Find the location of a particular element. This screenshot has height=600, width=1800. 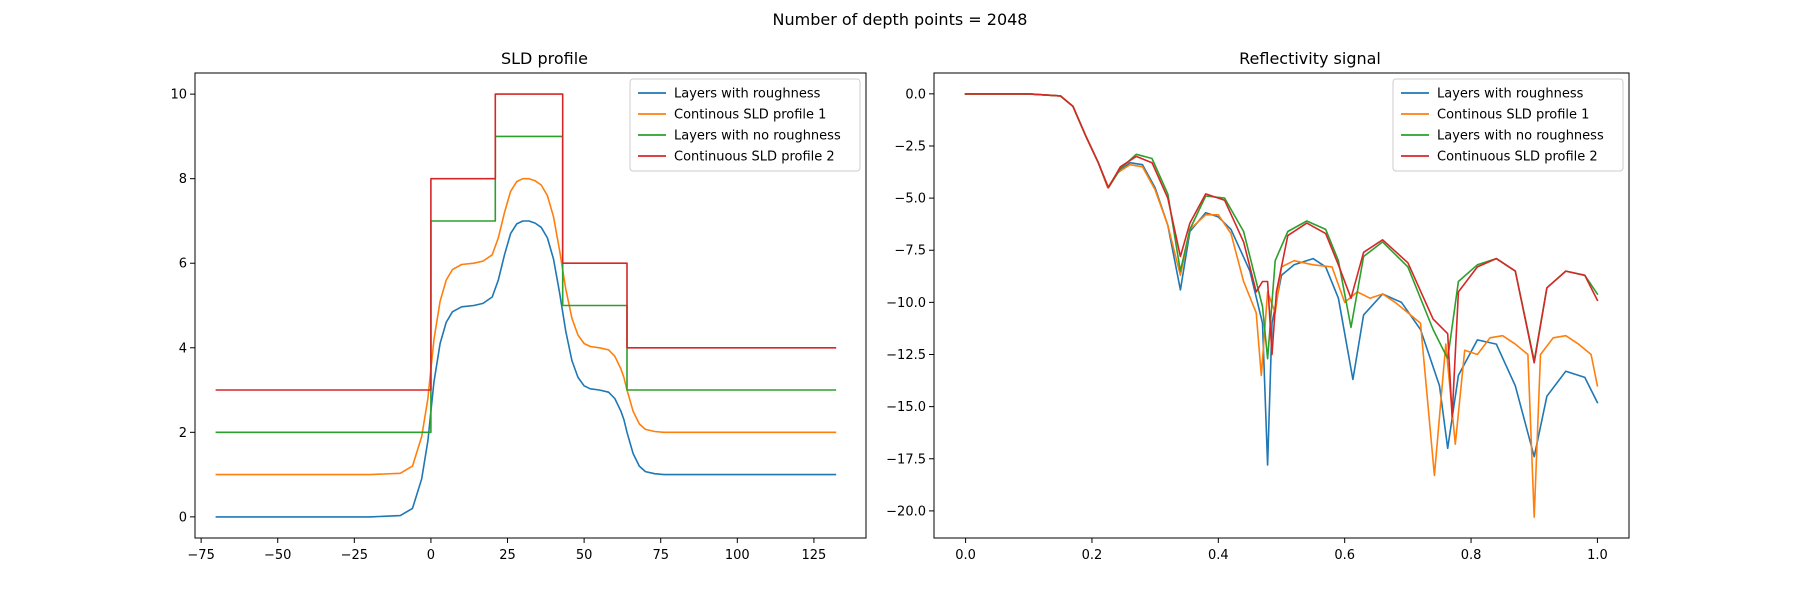

sld-x-tick-label: 125 is located at coordinates (813, 555).